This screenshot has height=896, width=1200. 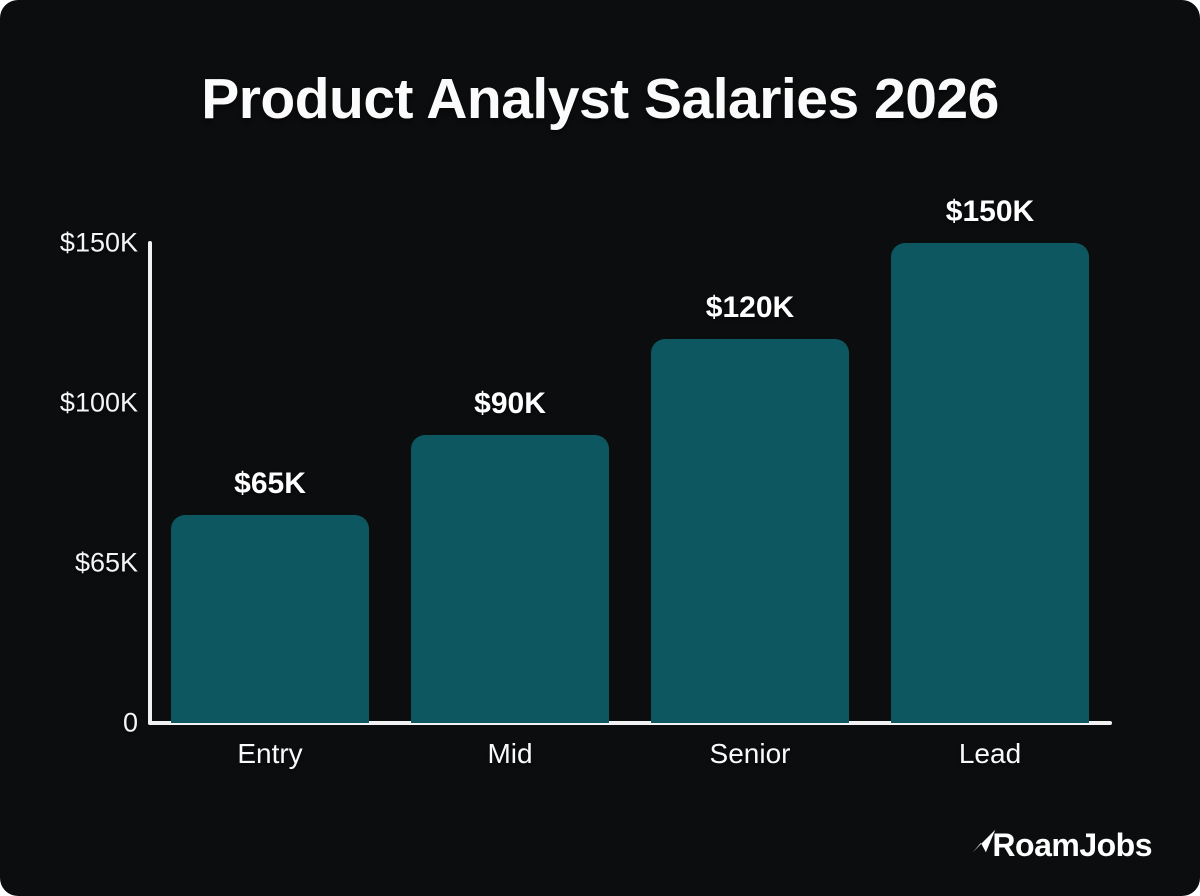 I want to click on x-axis-category-label: Lead, so click(x=990, y=753).